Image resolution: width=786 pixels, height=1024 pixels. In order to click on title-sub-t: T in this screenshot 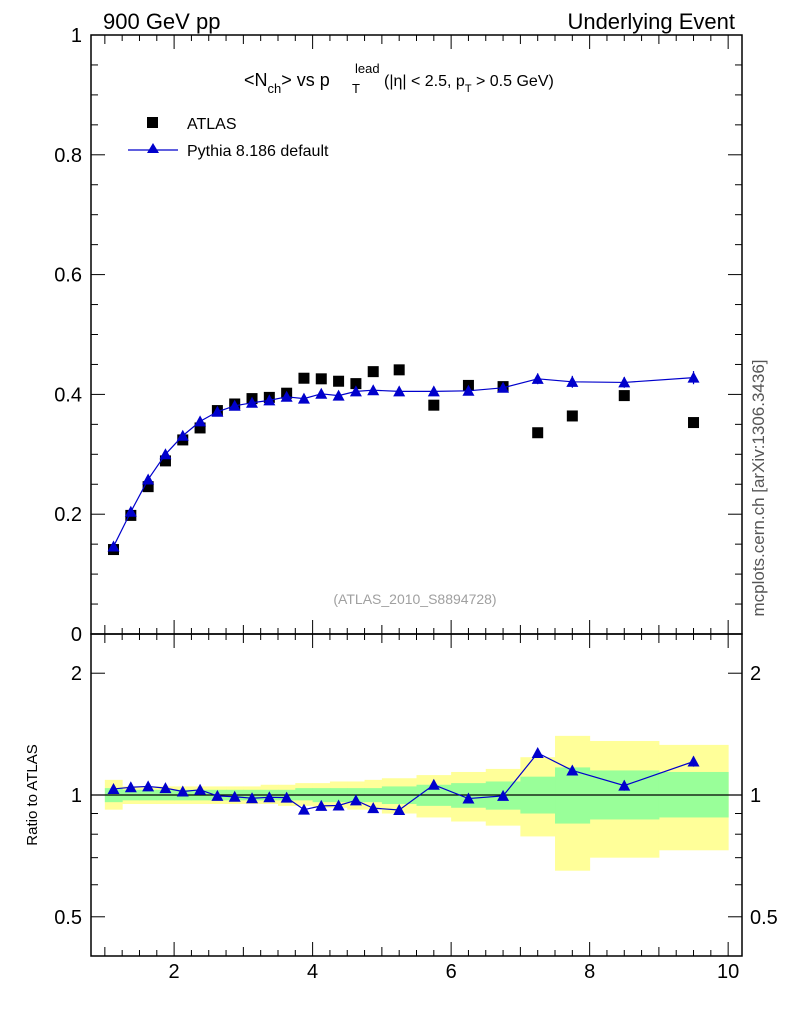, I will do `click(356, 88)`.